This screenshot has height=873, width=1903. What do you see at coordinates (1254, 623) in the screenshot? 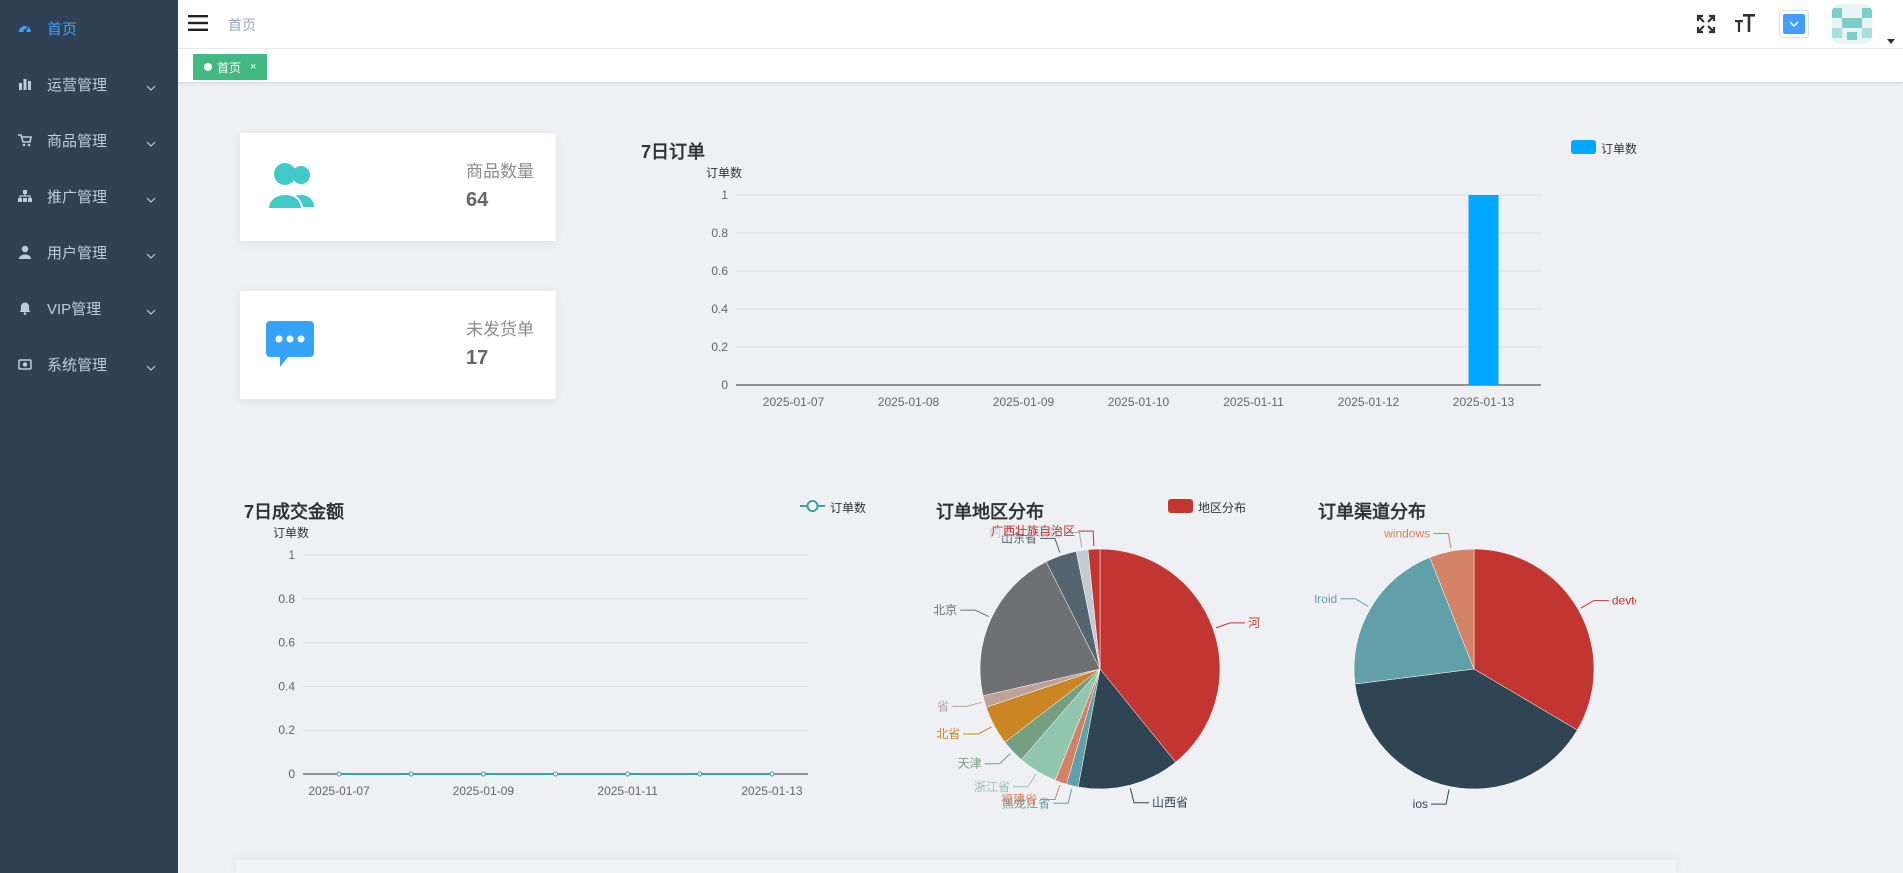
I see `slice-label: 河北` at bounding box center [1254, 623].